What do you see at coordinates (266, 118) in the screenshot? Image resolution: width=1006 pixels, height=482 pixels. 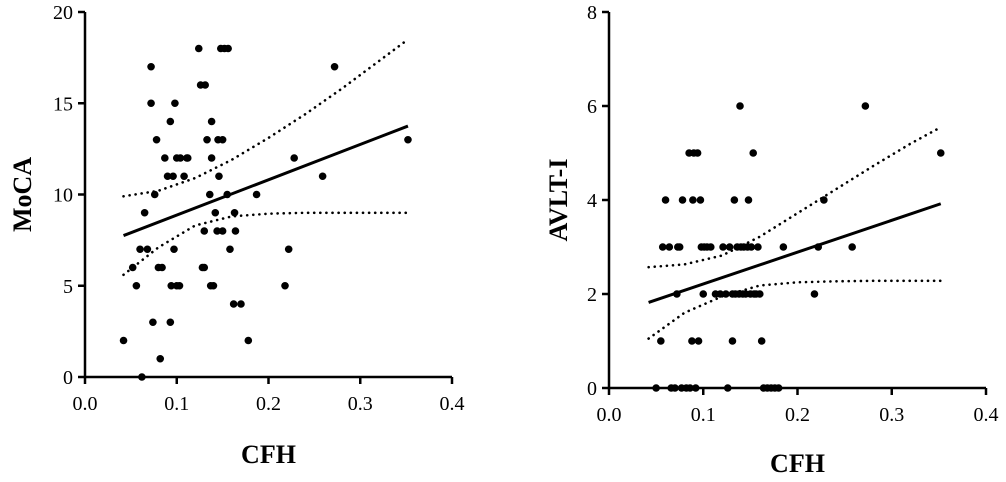 I see `ci-upper-curve` at bounding box center [266, 118].